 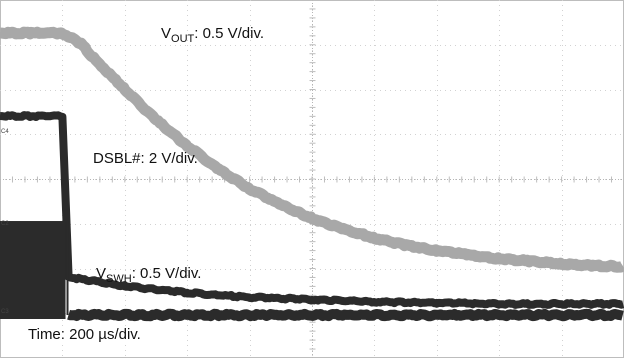 I want to click on trace-vswh-switching, so click(x=33, y=270).